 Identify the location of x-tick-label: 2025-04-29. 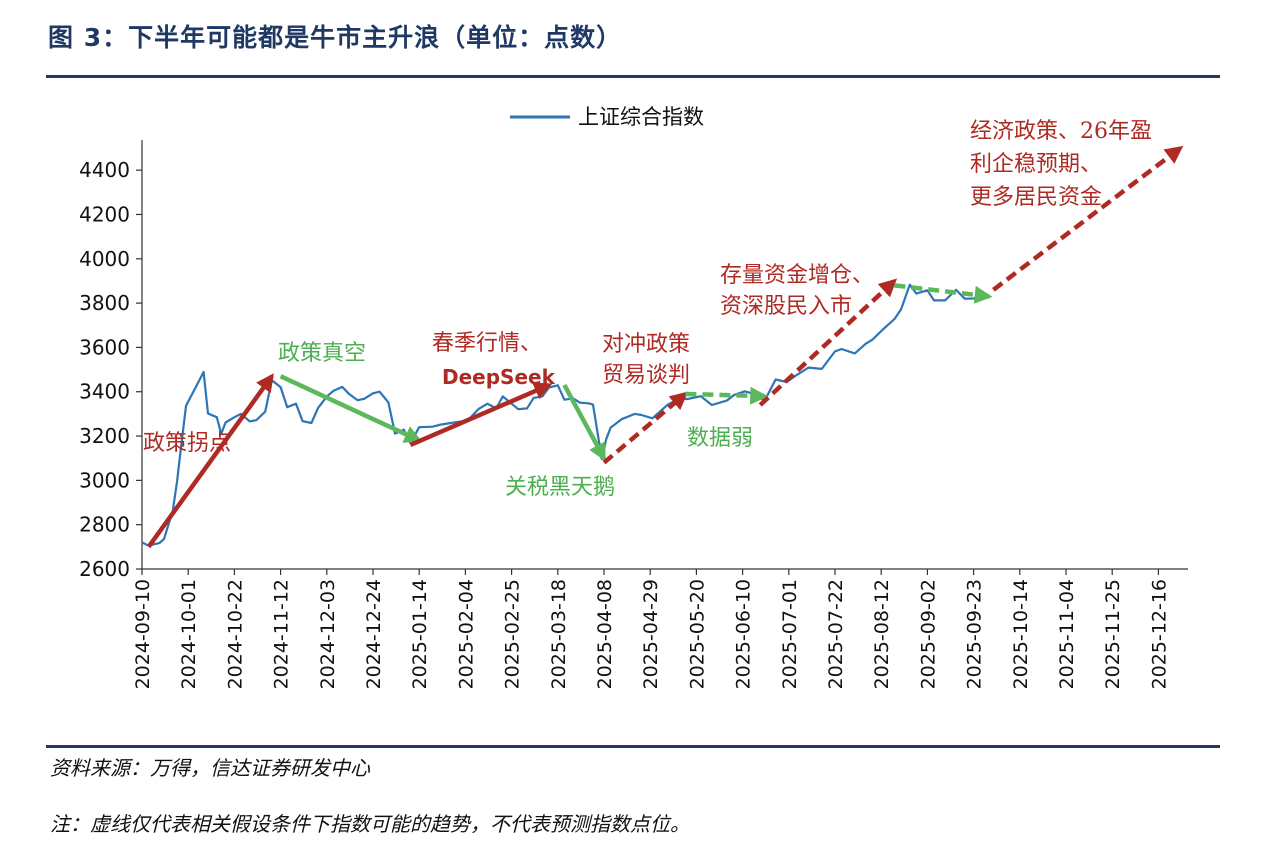
(651, 634).